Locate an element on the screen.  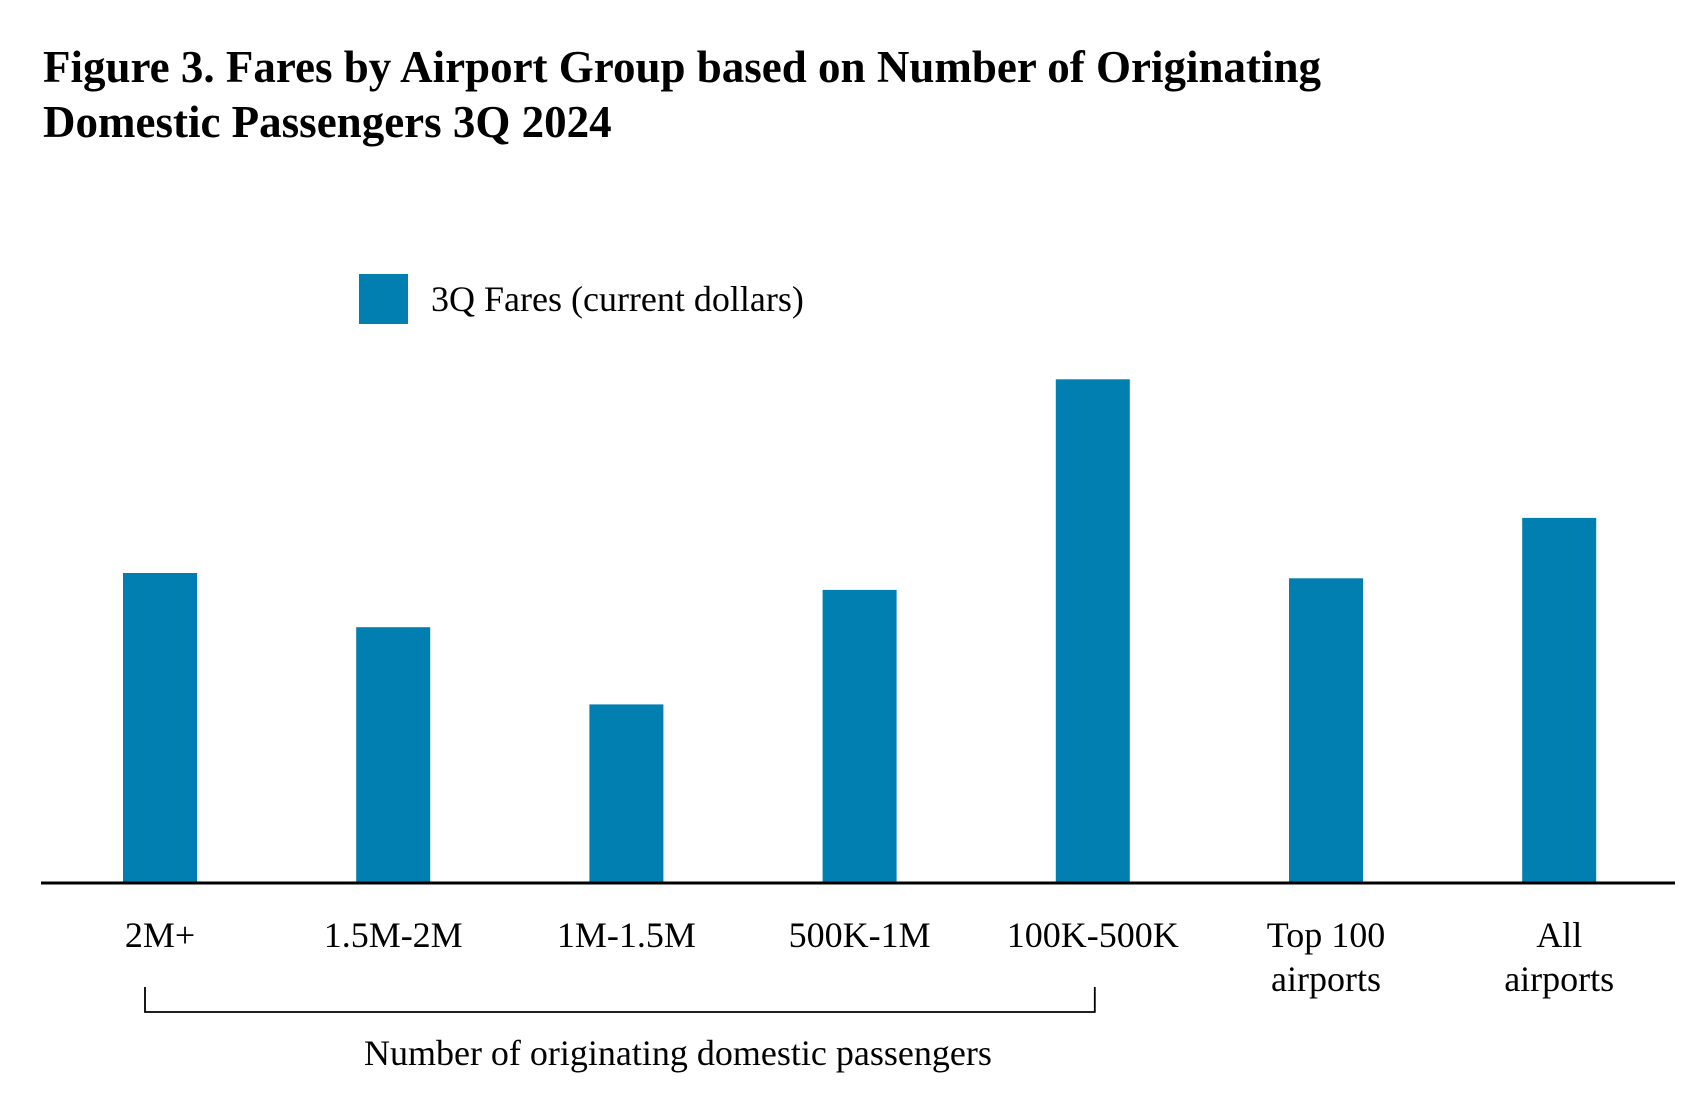
x-tick-label: 500K-1M is located at coordinates (860, 935).